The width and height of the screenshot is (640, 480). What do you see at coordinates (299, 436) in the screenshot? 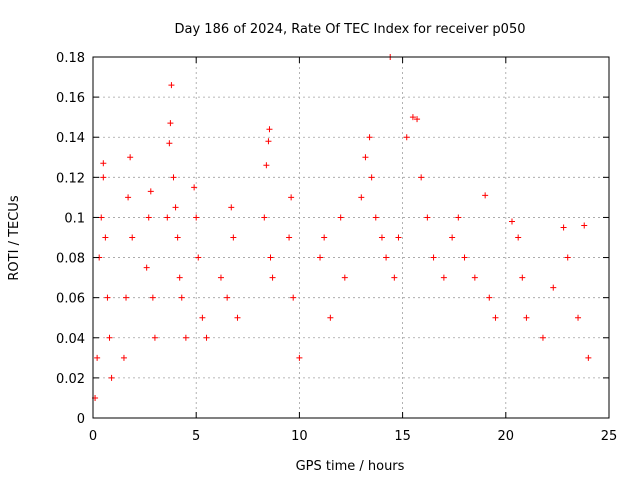
I see `x-tick-label: 10` at bounding box center [299, 436].